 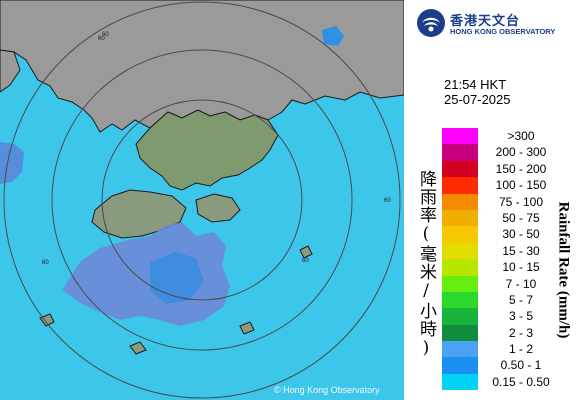 What do you see at coordinates (521, 234) in the screenshot?
I see `legend-range-label: 30 - 50` at bounding box center [521, 234].